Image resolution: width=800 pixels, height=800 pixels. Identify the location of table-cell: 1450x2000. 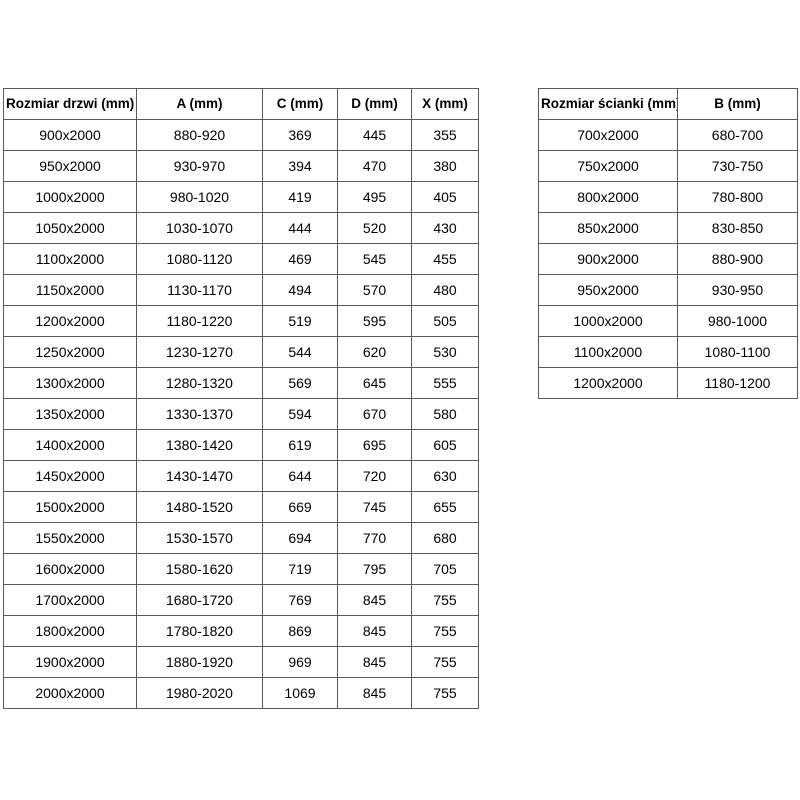
(70, 476).